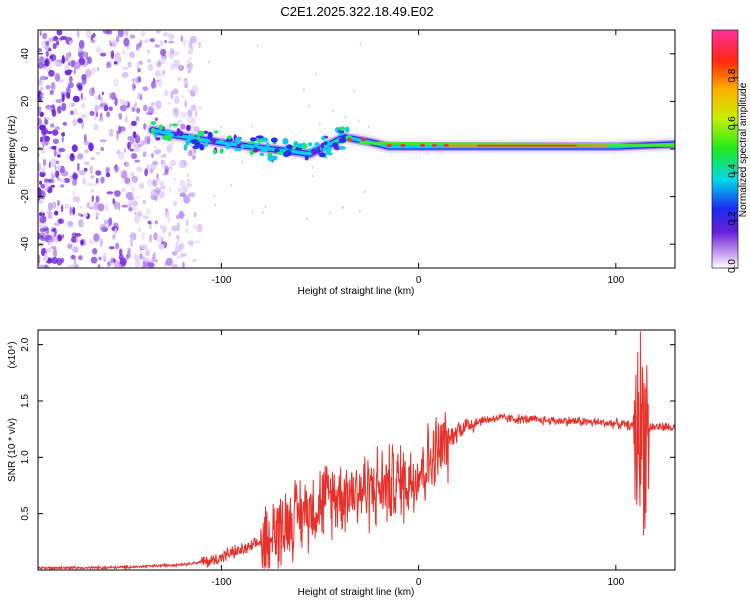 This screenshot has width=750, height=600. I want to click on y-tick-label: 40, so click(25, 54).